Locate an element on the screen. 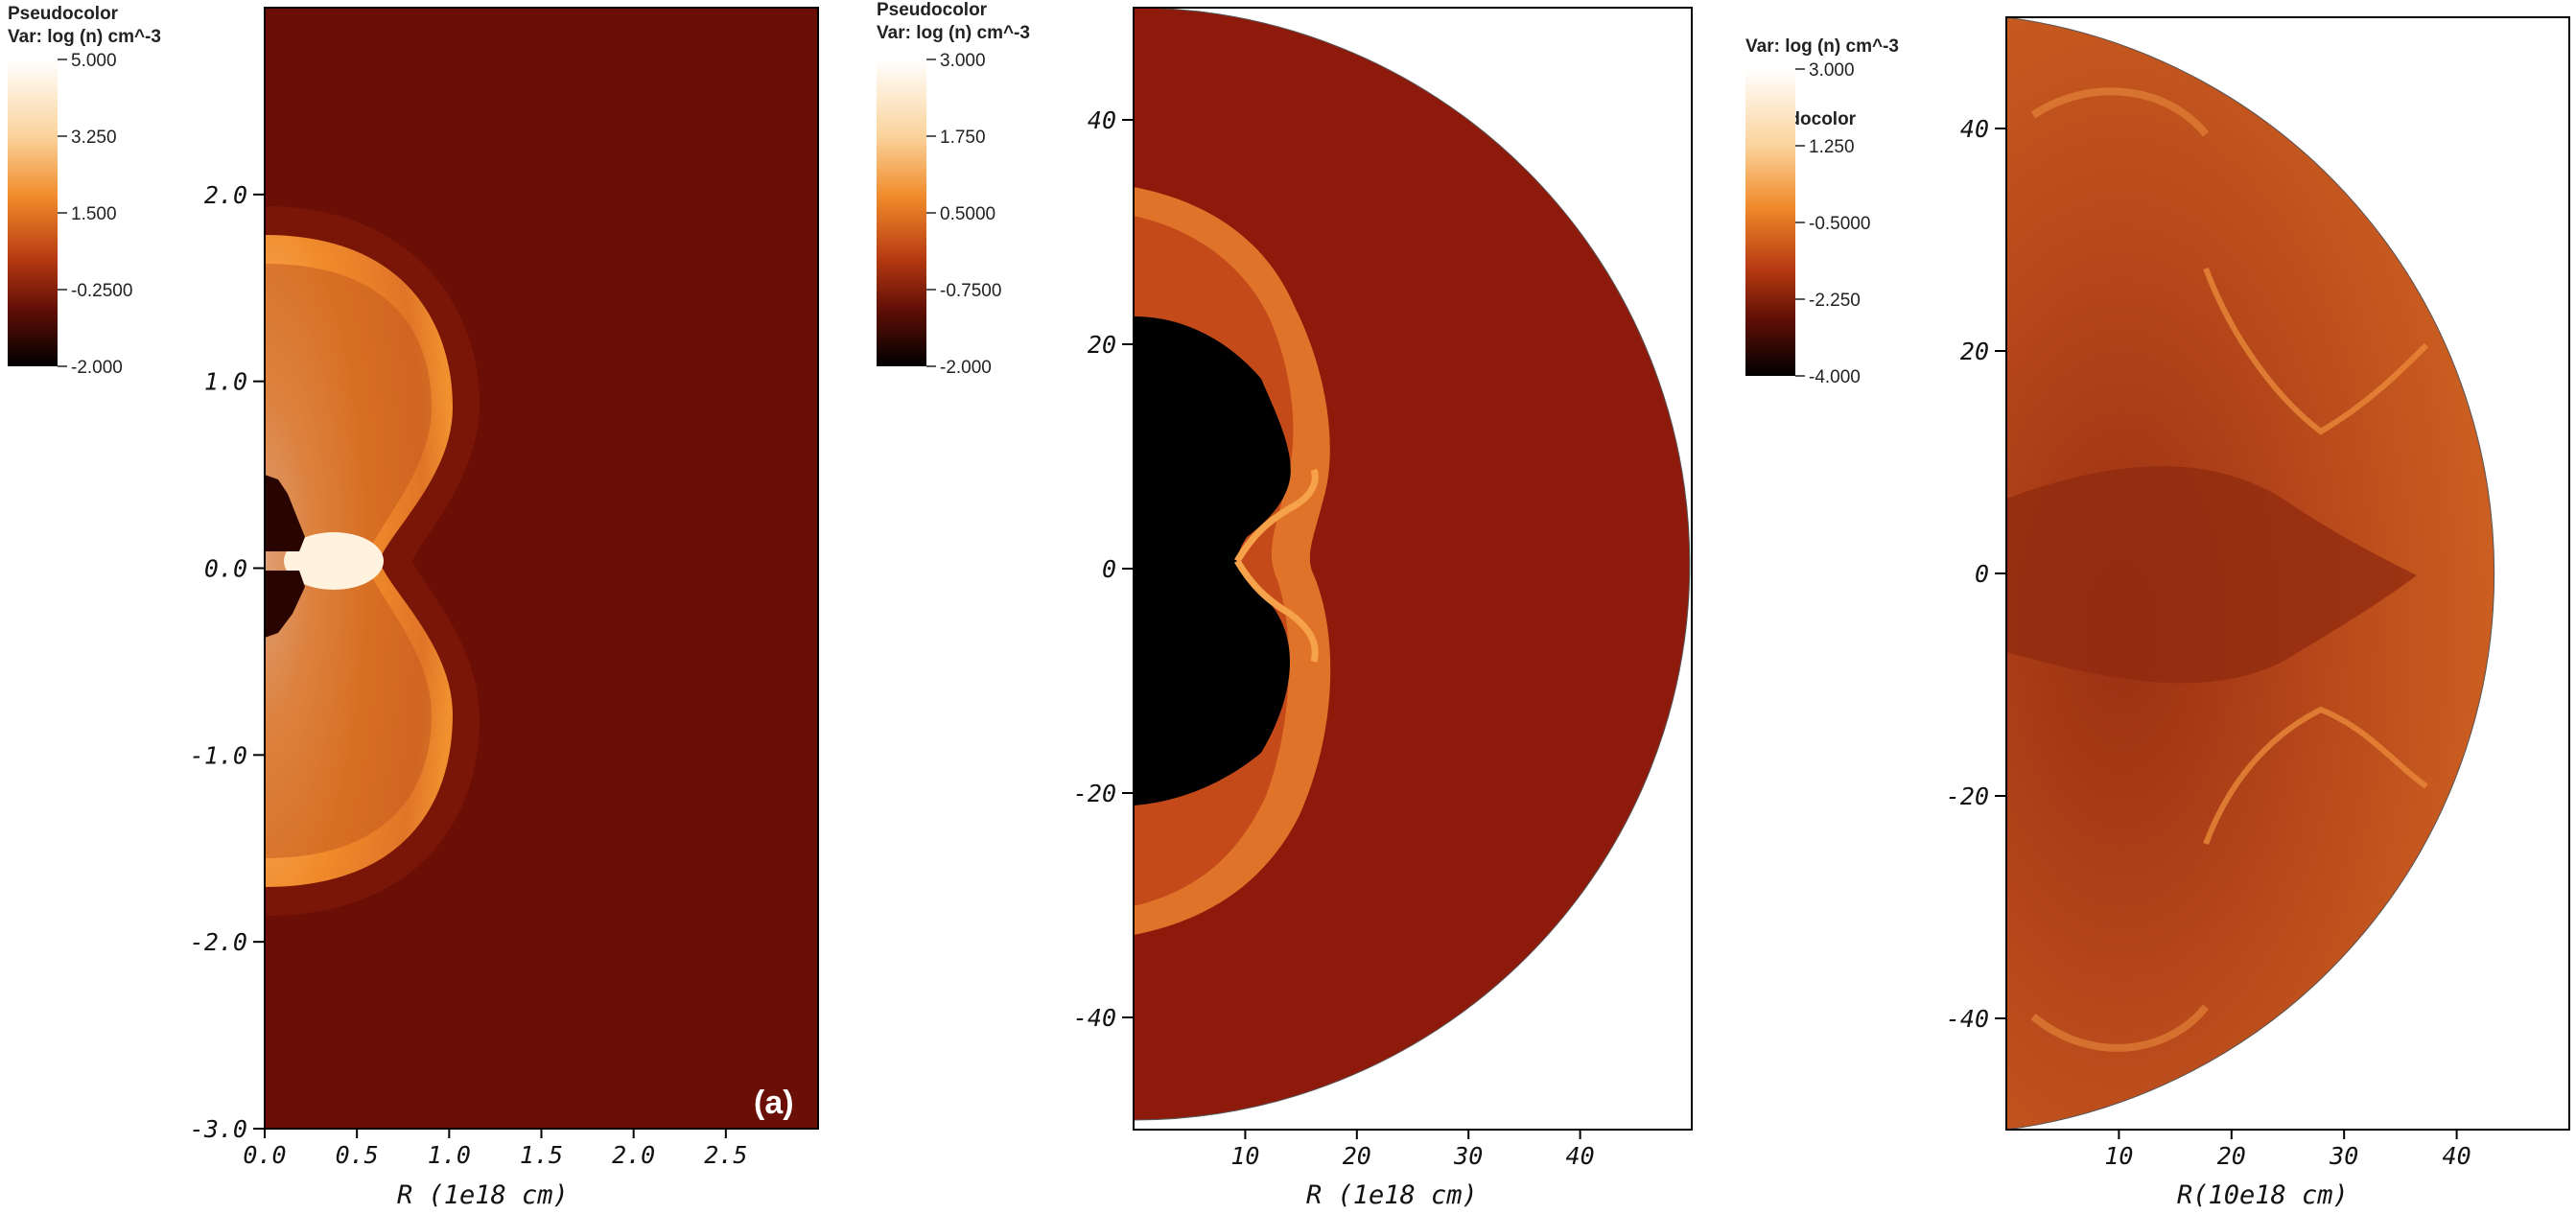 The width and height of the screenshot is (2576, 1214). filaments-c is located at coordinates (2316, 556).